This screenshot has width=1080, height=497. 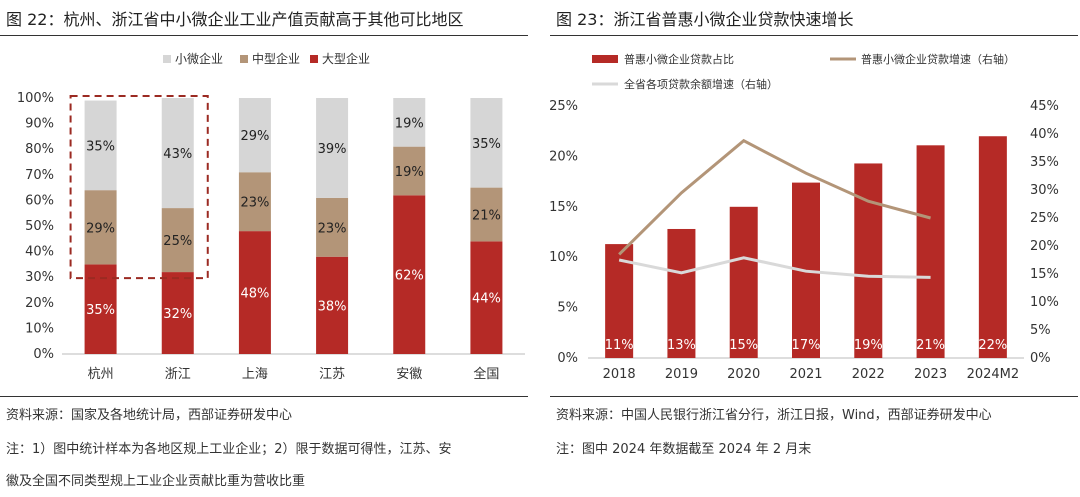 What do you see at coordinates (814, 35) in the screenshot?
I see `right-title-rule` at bounding box center [814, 35].